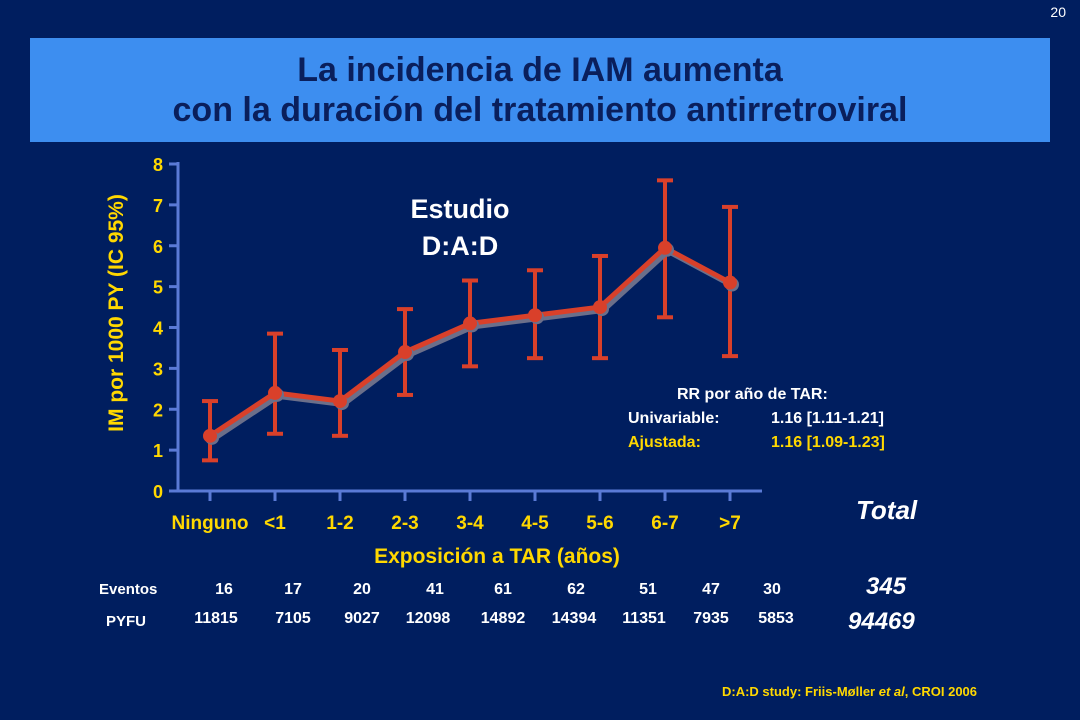  Describe the element at coordinates (752, 394) in the screenshot. I see `rr-heading: RR por año de TAR:` at that location.